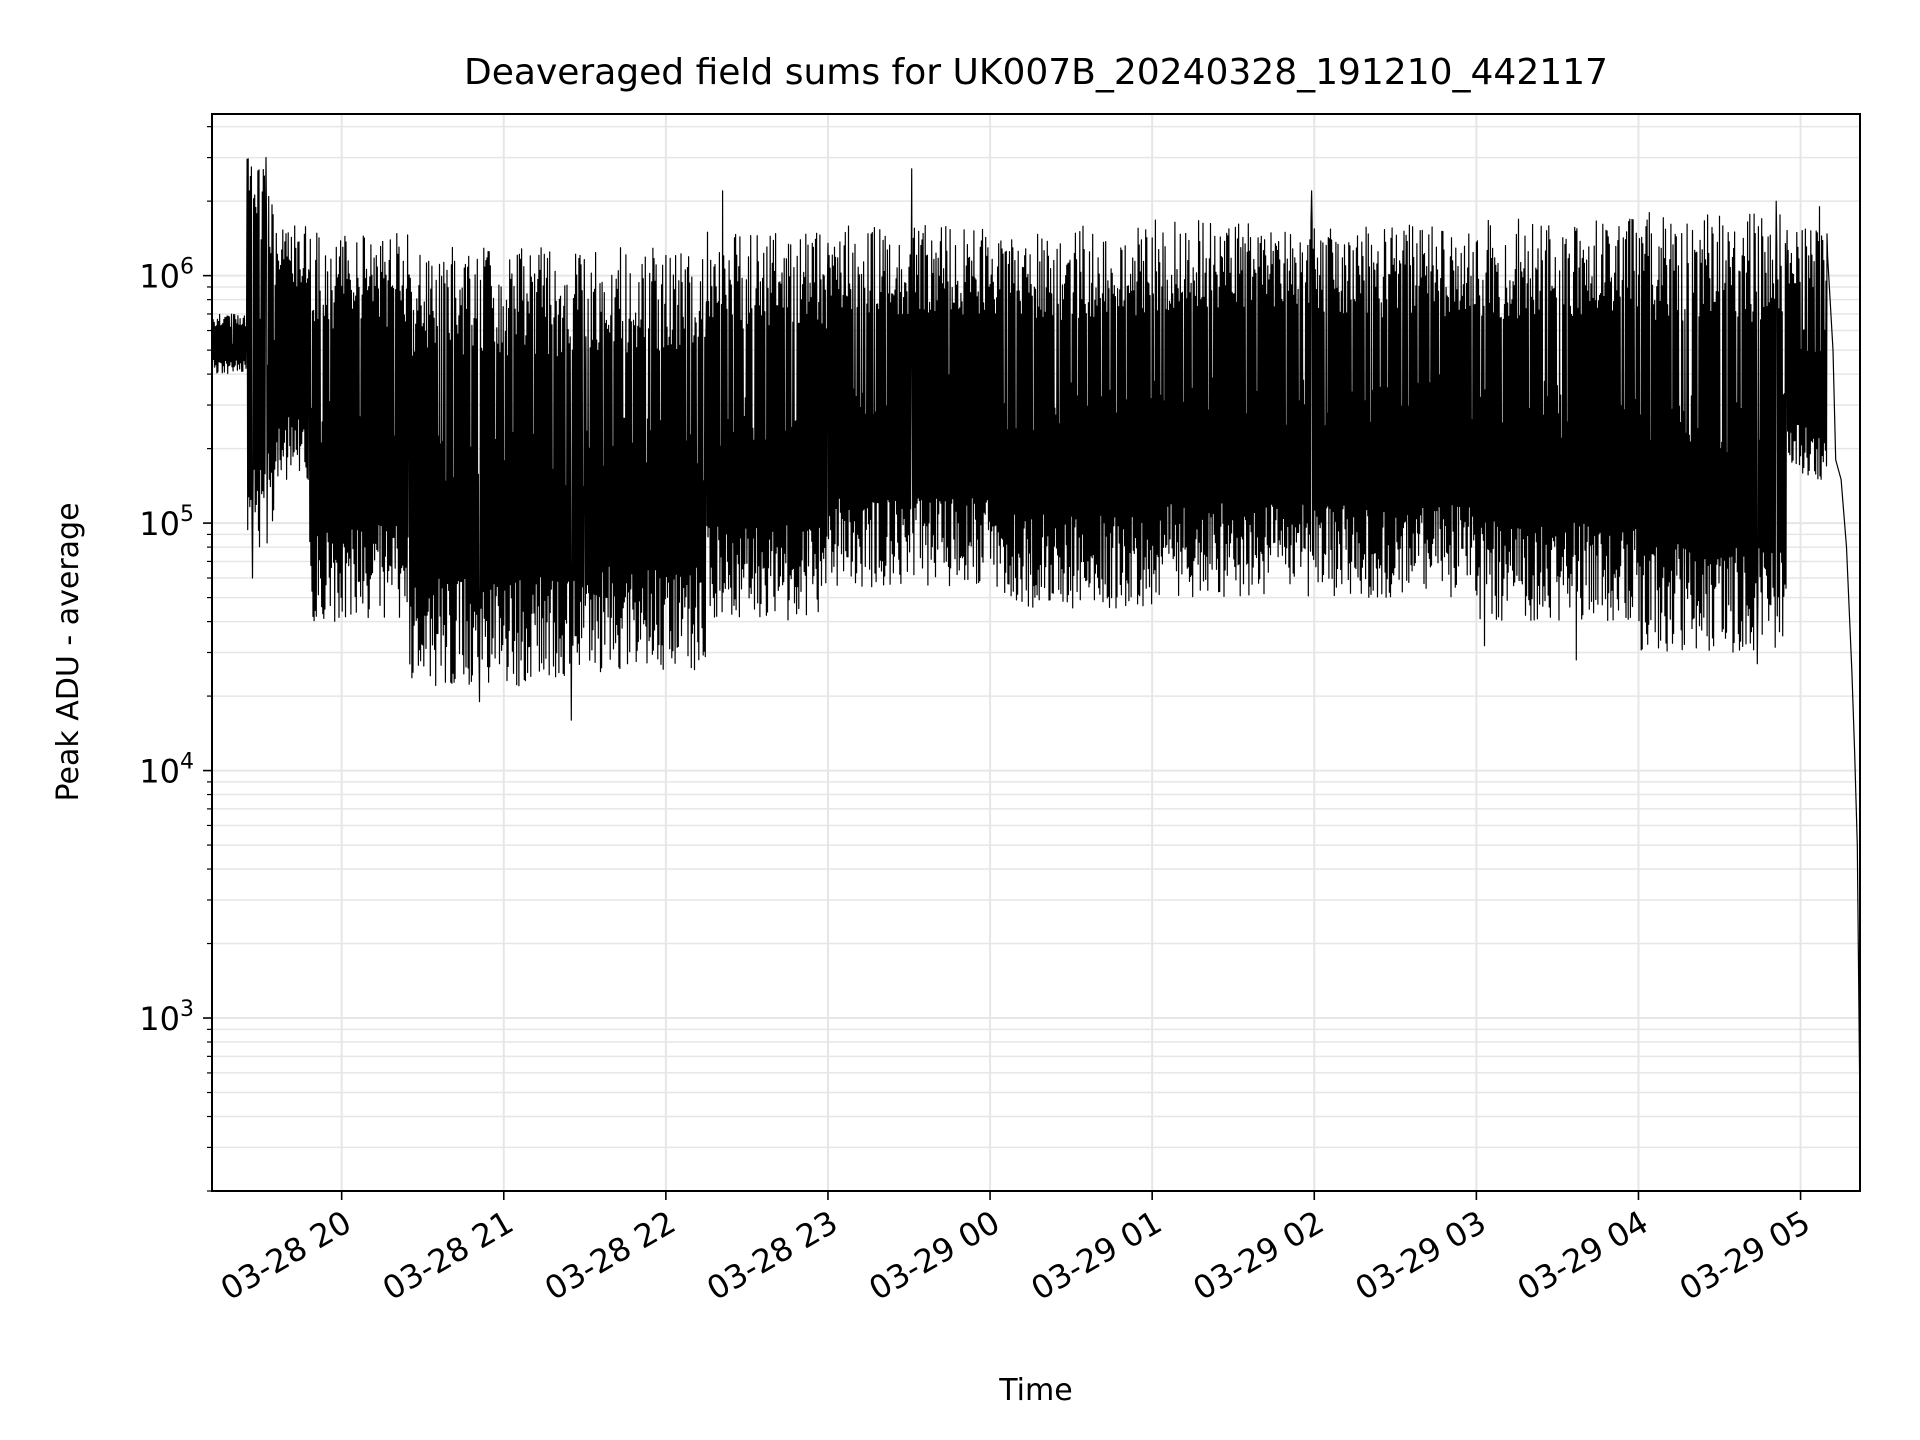  What do you see at coordinates (68, 651) in the screenshot?
I see `y-axis-label: Peak ADU - average` at bounding box center [68, 651].